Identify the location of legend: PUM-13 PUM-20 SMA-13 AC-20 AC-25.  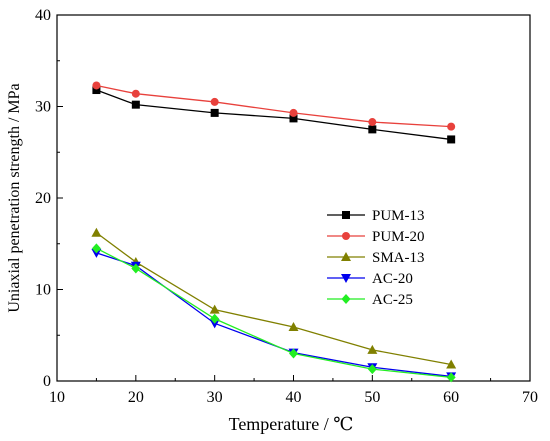
(376, 258).